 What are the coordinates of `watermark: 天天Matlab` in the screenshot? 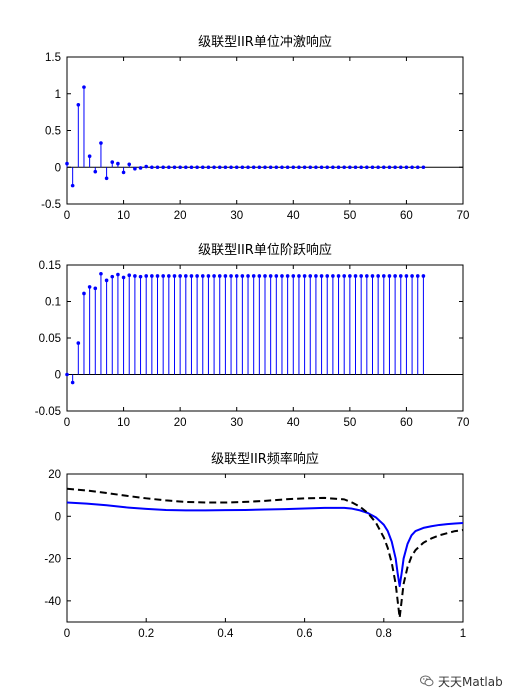 It's located at (466, 681).